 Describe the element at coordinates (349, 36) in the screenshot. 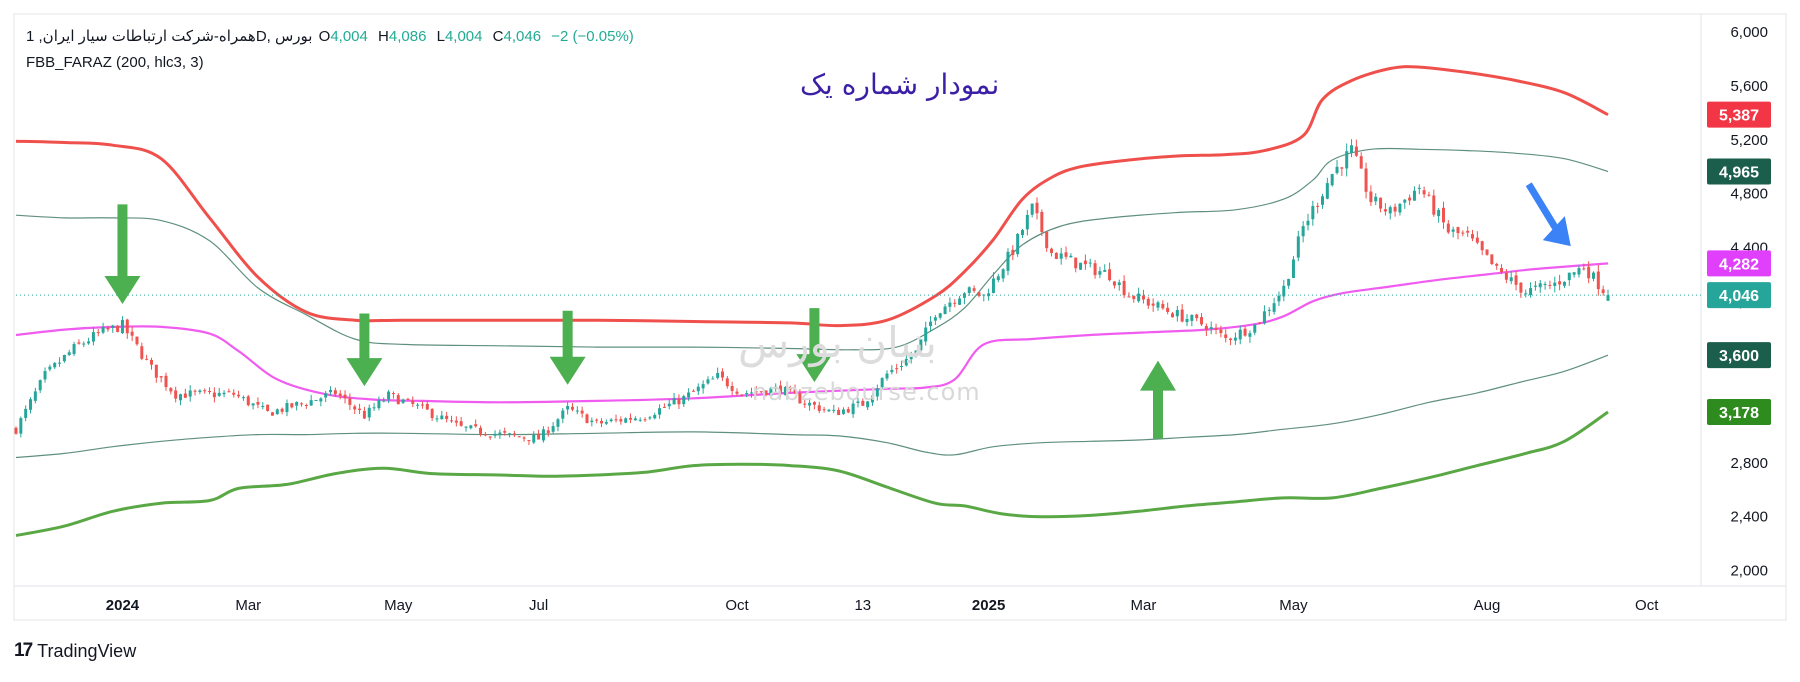

I see `legend-open-value: 4,004` at that location.